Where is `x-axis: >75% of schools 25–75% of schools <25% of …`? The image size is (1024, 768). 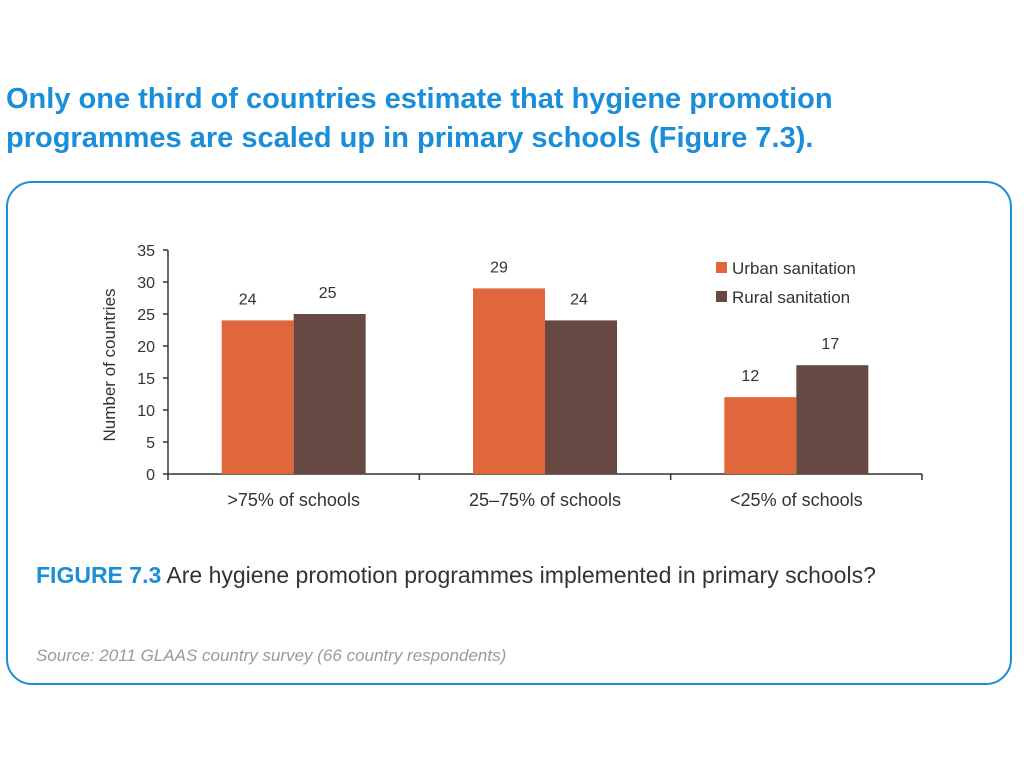 x-axis: >75% of schools 25–75% of schools <25% of … is located at coordinates (545, 491).